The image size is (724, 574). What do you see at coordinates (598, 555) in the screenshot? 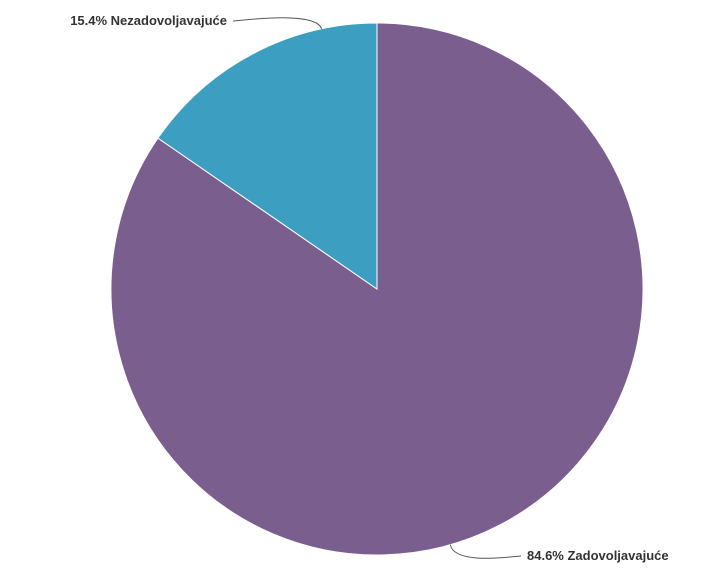
I see `slice-label-zadovoljavajuce: 84.6% Zadovoljavajuće` at bounding box center [598, 555].